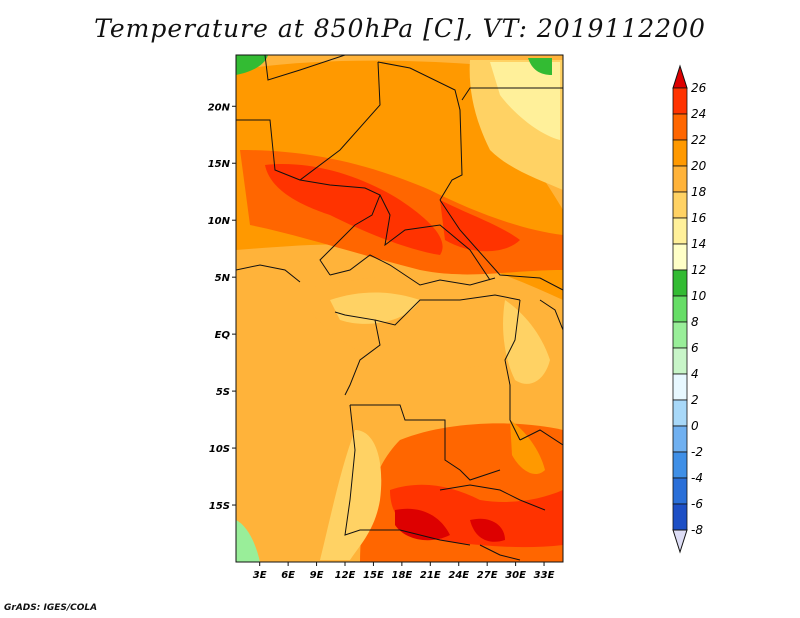  What do you see at coordinates (695, 348) in the screenshot?
I see `colorbar-label: 6` at bounding box center [695, 348].